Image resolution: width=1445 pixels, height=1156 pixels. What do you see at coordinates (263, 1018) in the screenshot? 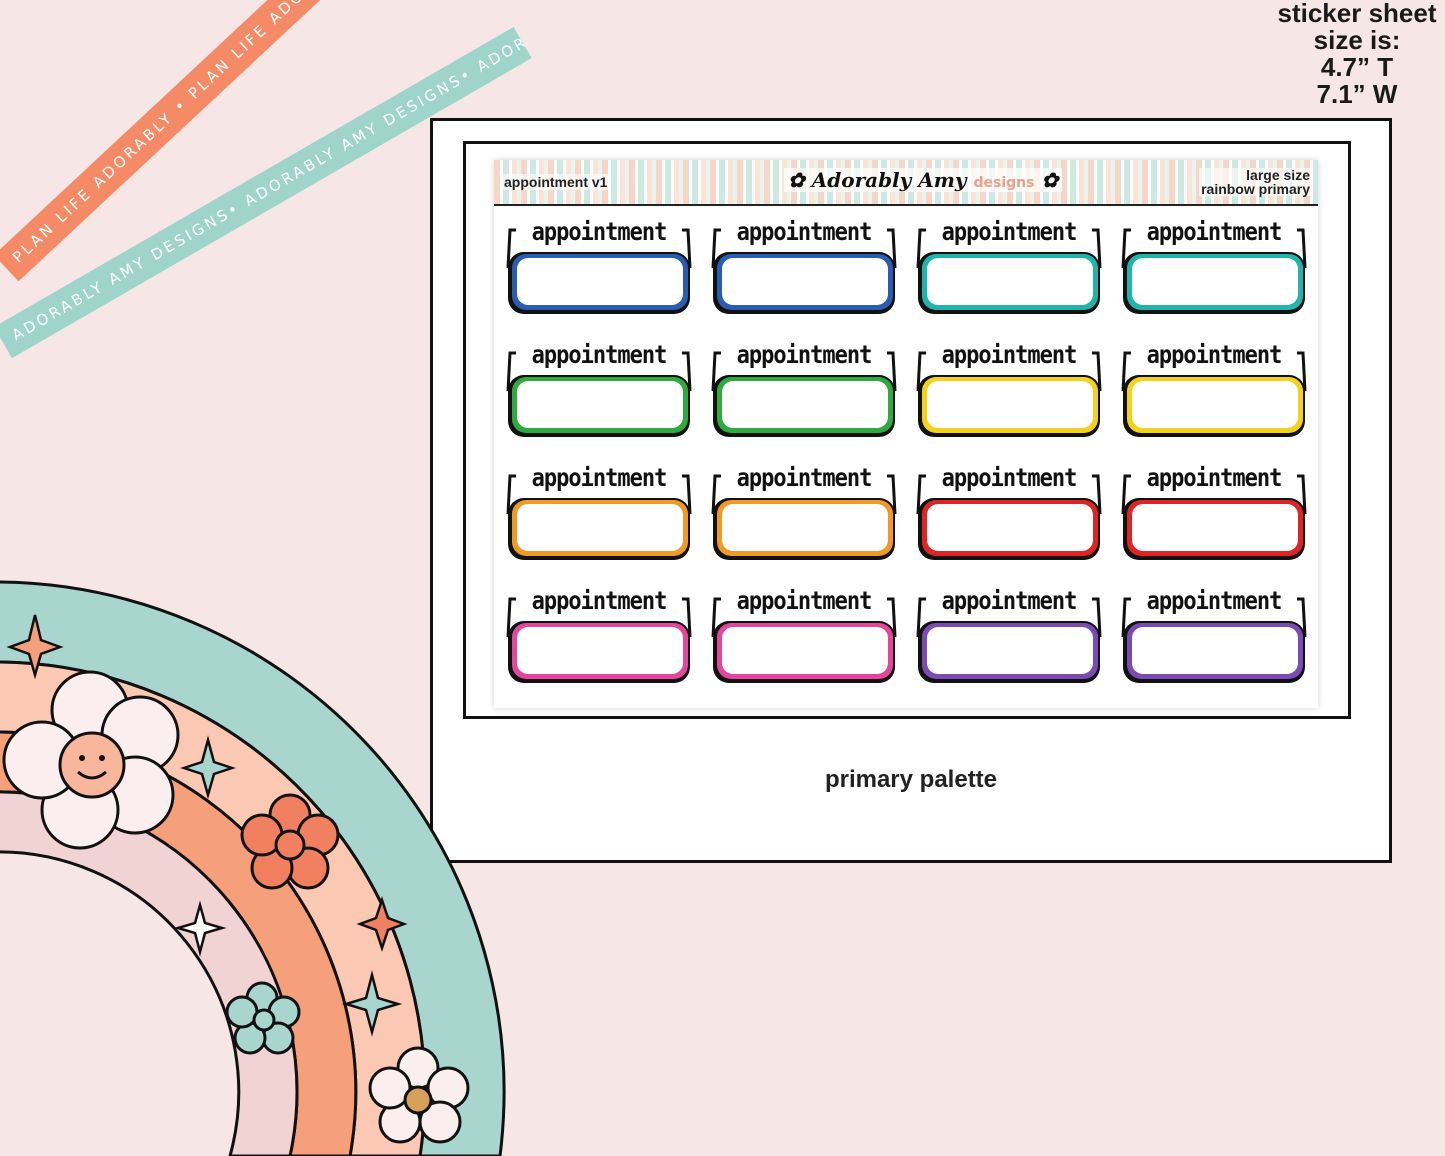
I see `teal-flower-icon` at bounding box center [263, 1018].